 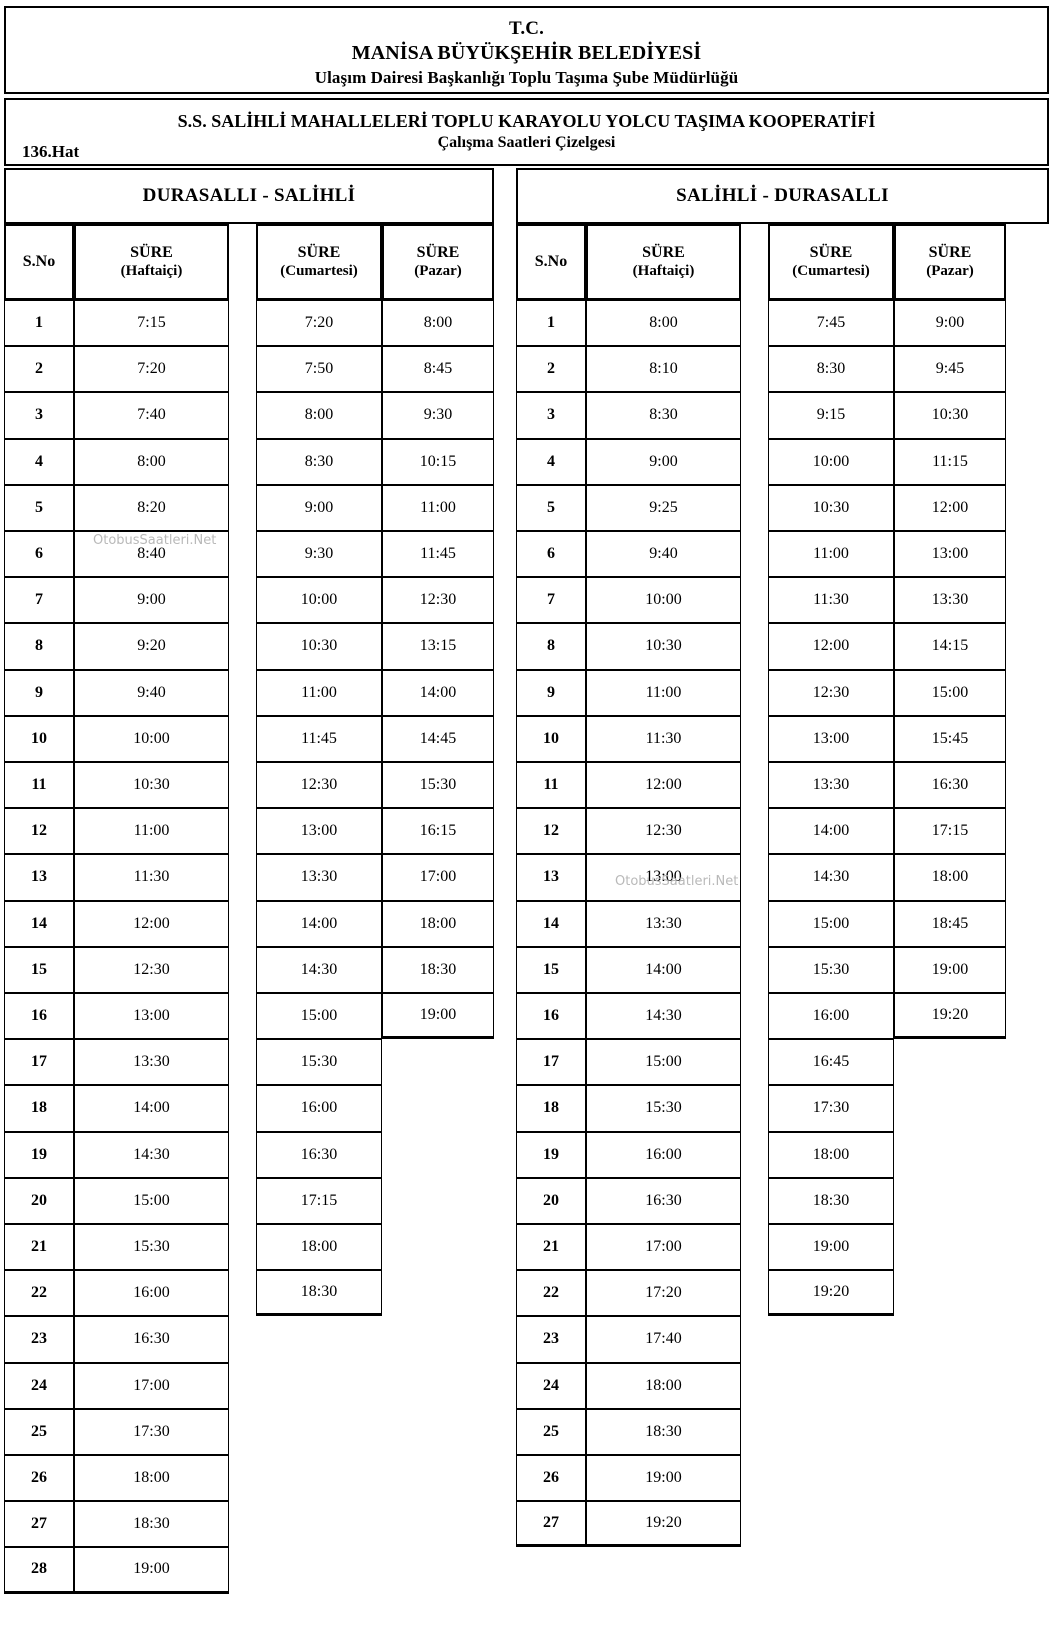 I want to click on direction-title-salihli-durasalli: SALİHLİ - DURASALLI, so click(x=782, y=196).